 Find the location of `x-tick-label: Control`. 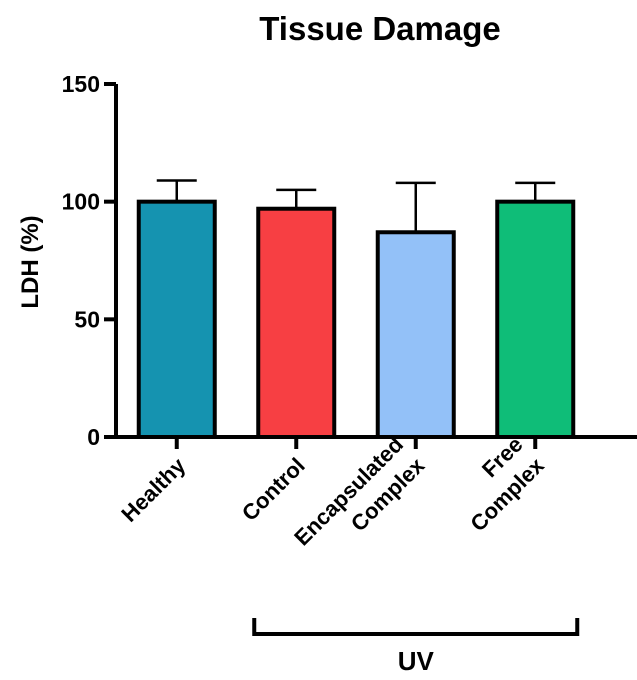

x-tick-label: Control is located at coordinates (273, 489).